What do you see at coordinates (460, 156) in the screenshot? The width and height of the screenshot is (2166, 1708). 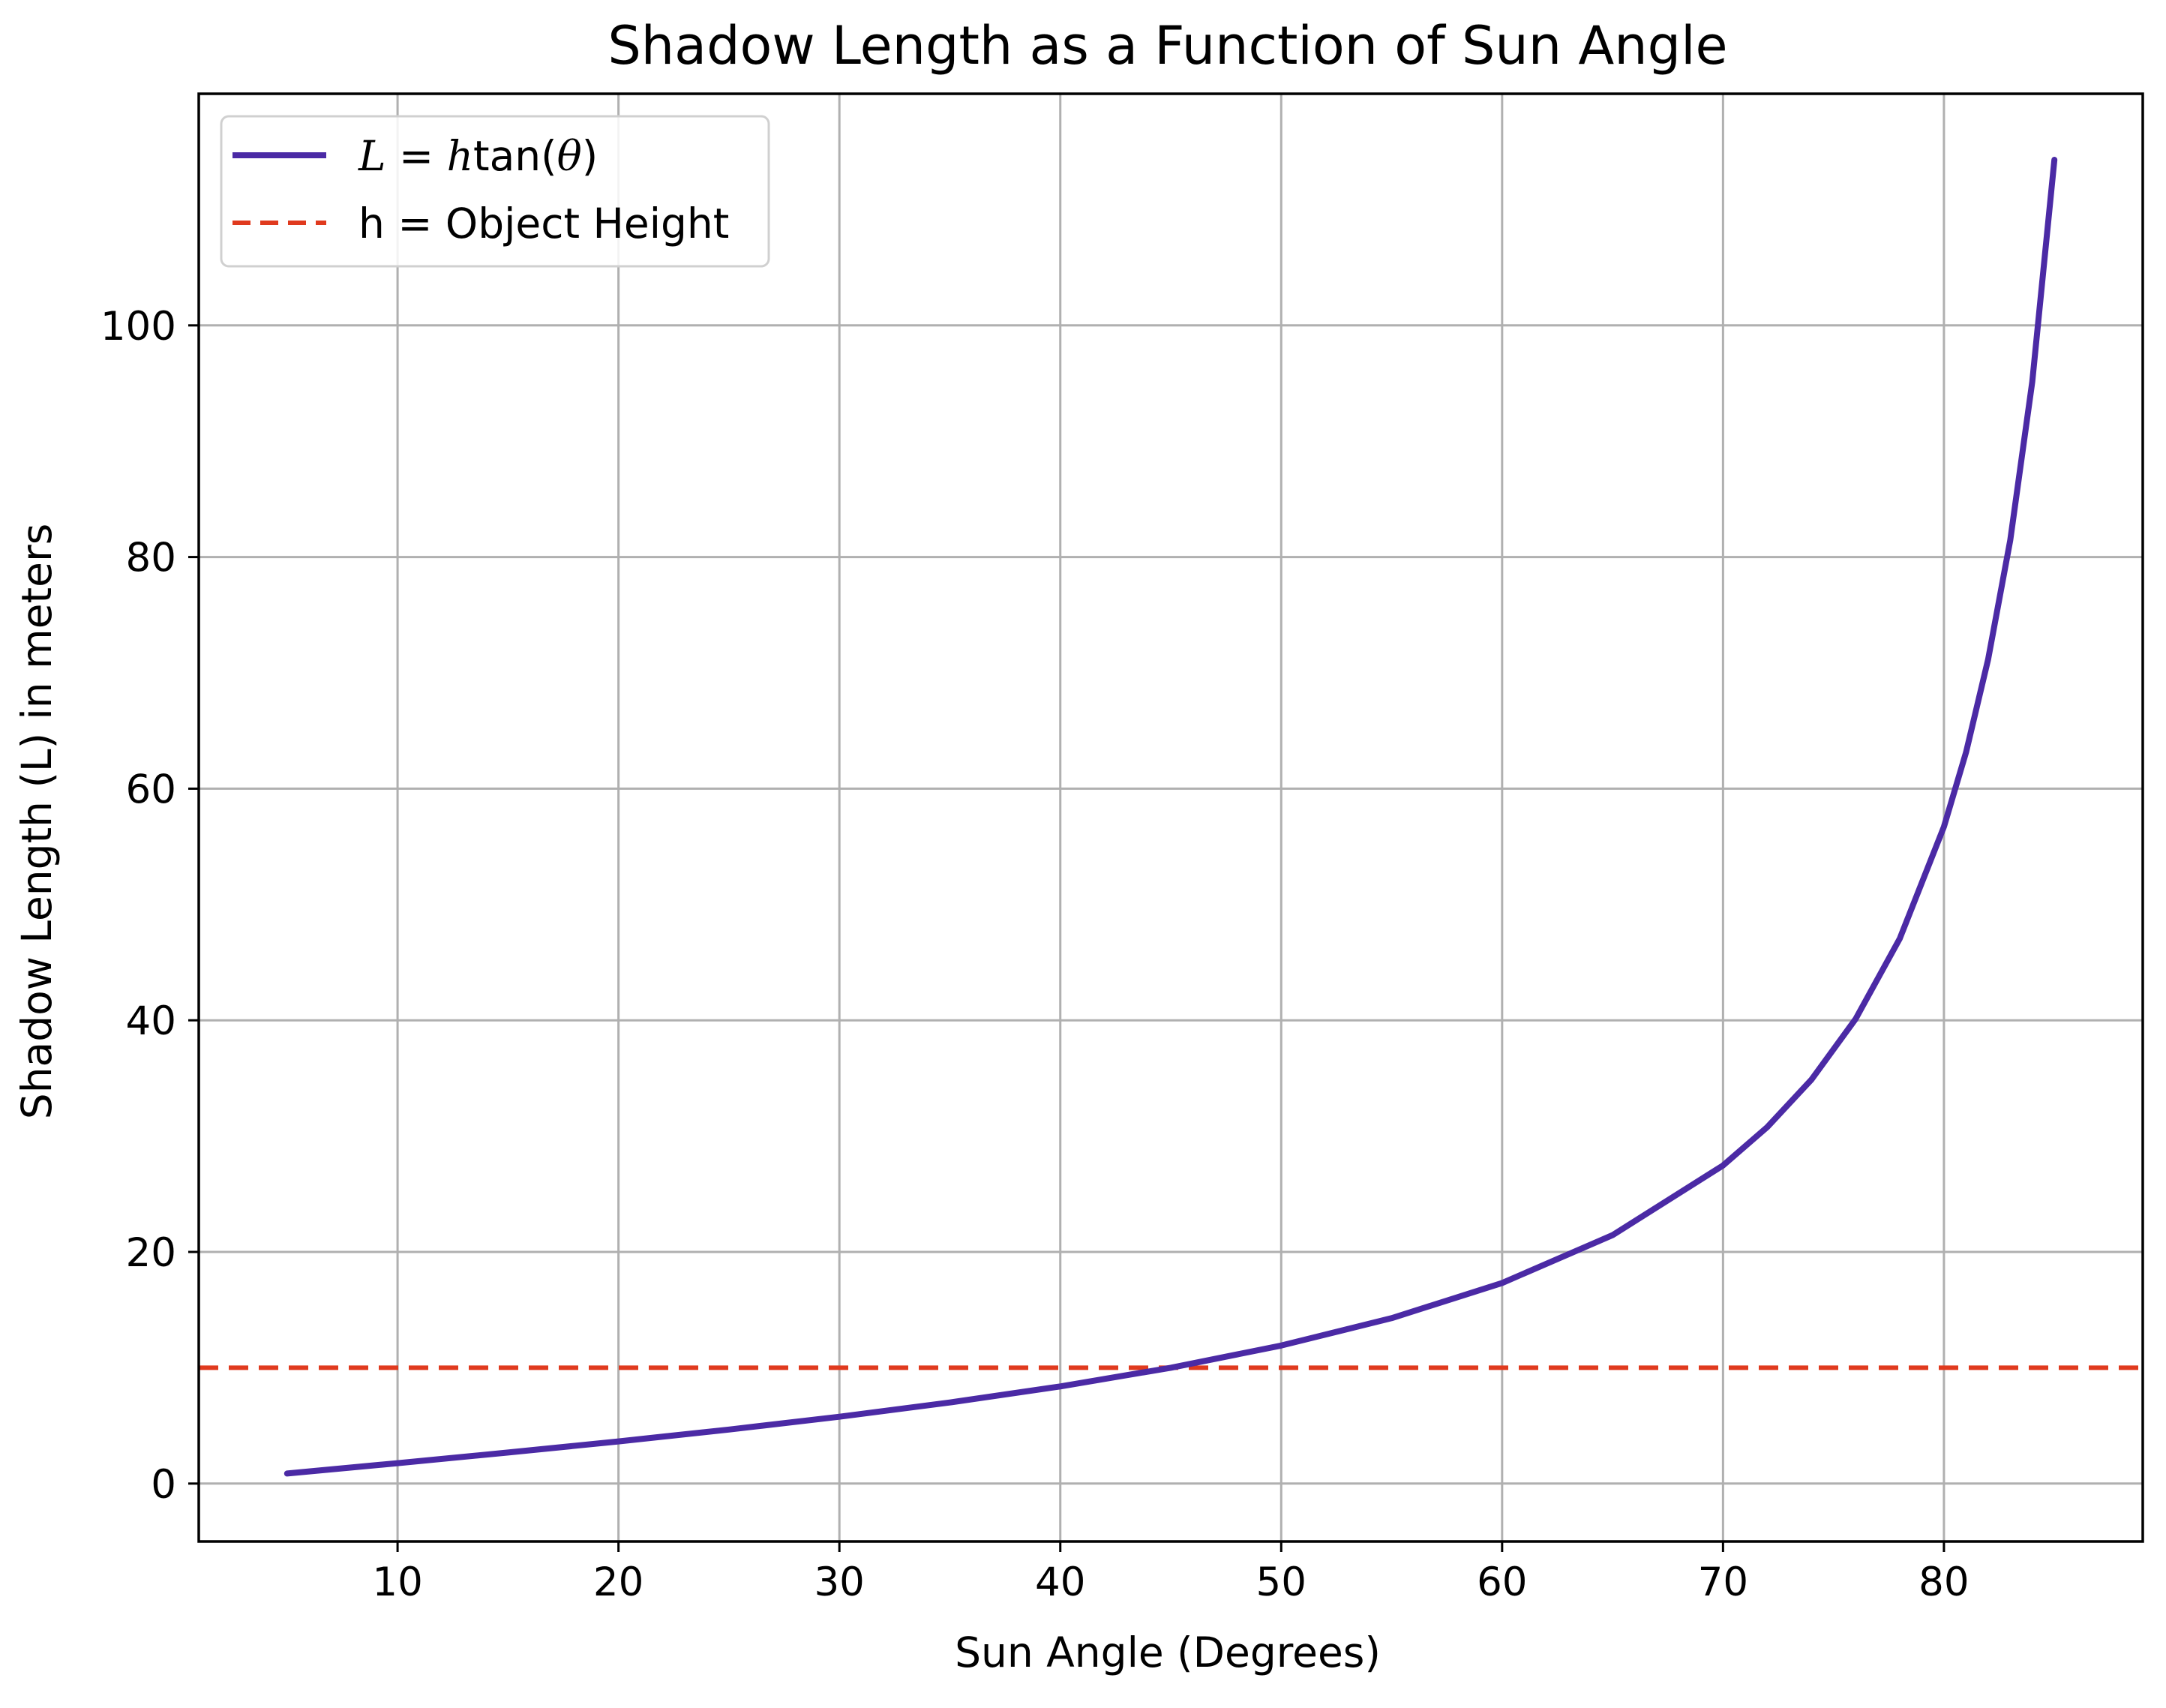 I see `legend-var-h: h` at bounding box center [460, 156].